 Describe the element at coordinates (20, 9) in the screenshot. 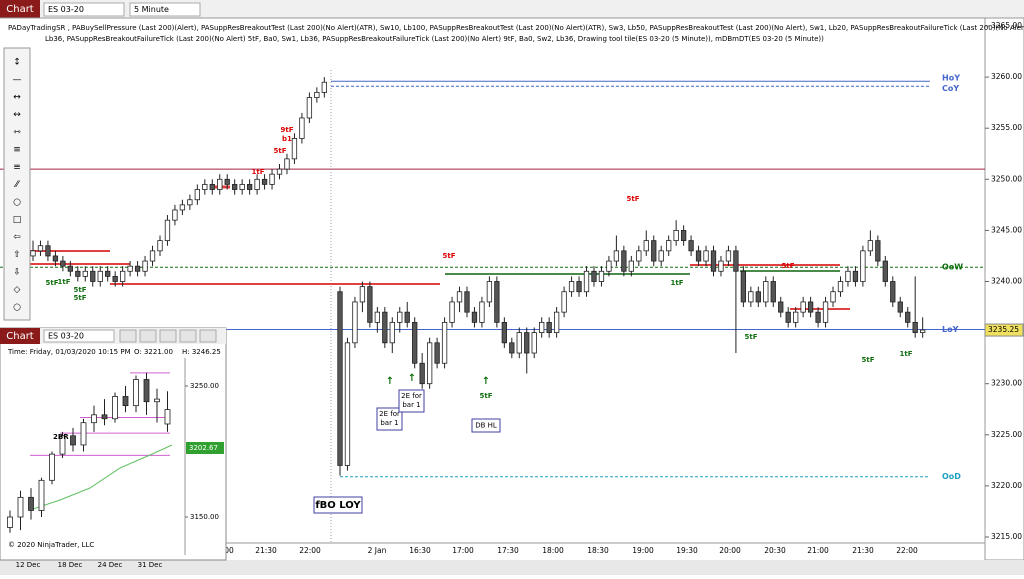

I see `chart-tab` at that location.